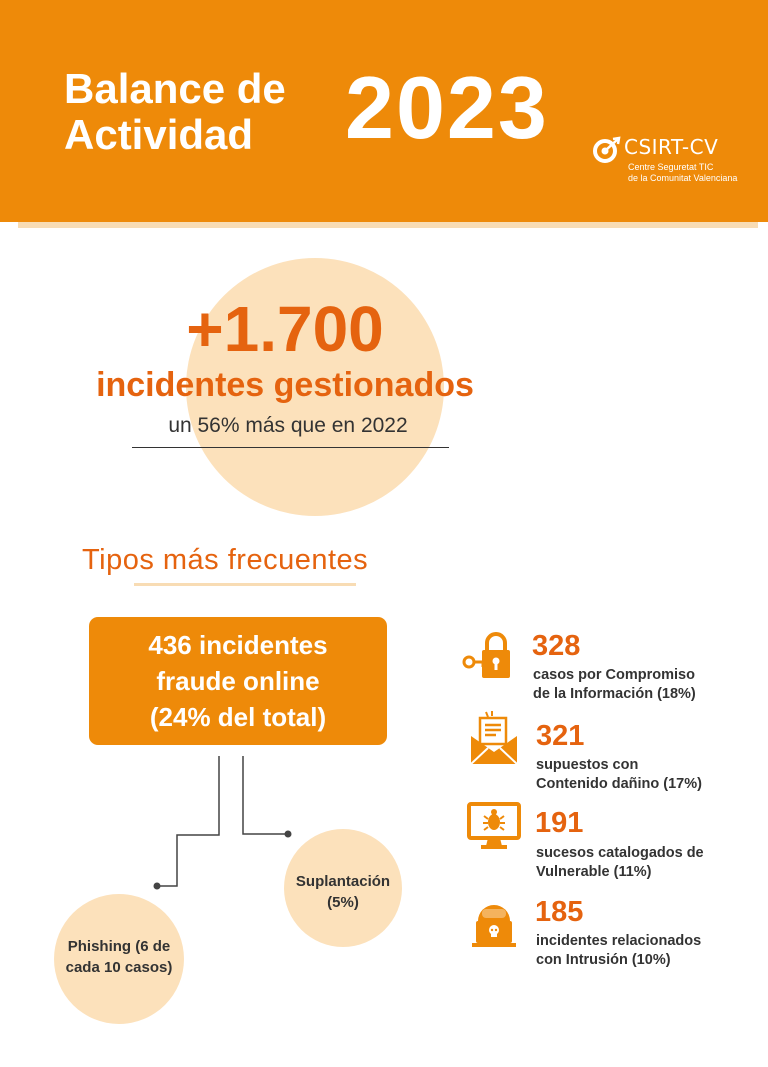 This screenshot has width=768, height=1067. What do you see at coordinates (559, 823) in the screenshot?
I see `stat-number-vulnerable: 191` at bounding box center [559, 823].